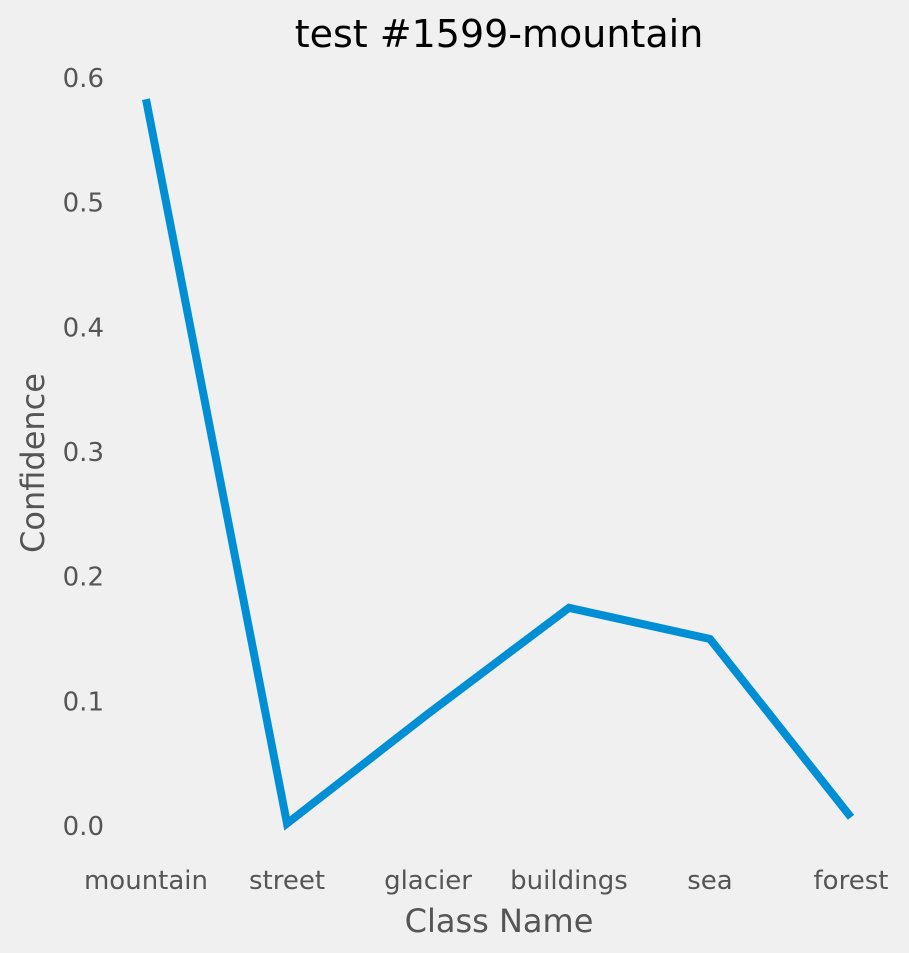 This screenshot has width=909, height=953. I want to click on y-axis-ticks: 0.0 0.1 0.2 0.3 0.4 0.5 0.6, so click(83, 453).